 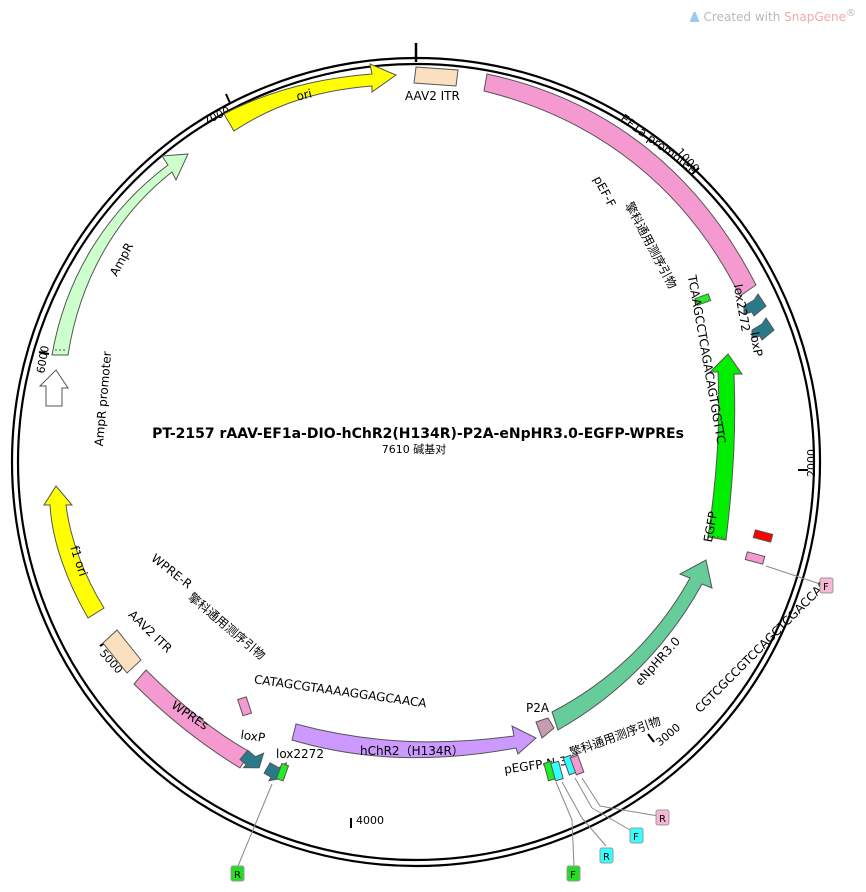 I want to click on primer-mark-cyan-bottom-a, so click(x=557, y=771).